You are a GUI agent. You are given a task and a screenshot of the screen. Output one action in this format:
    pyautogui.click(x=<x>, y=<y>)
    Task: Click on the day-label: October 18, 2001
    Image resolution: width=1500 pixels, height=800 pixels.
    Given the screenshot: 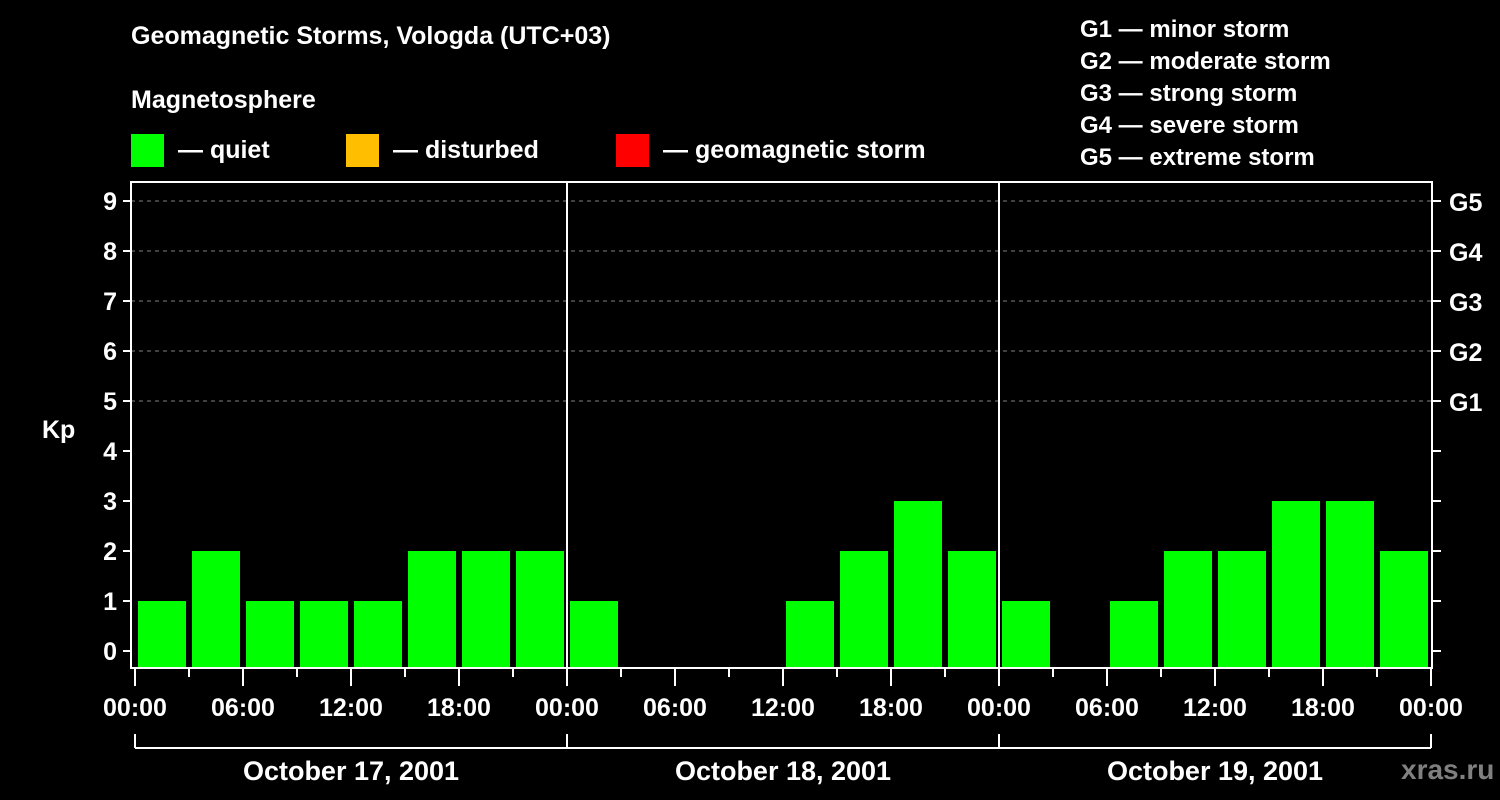 What is the action you would take?
    pyautogui.click(x=783, y=771)
    